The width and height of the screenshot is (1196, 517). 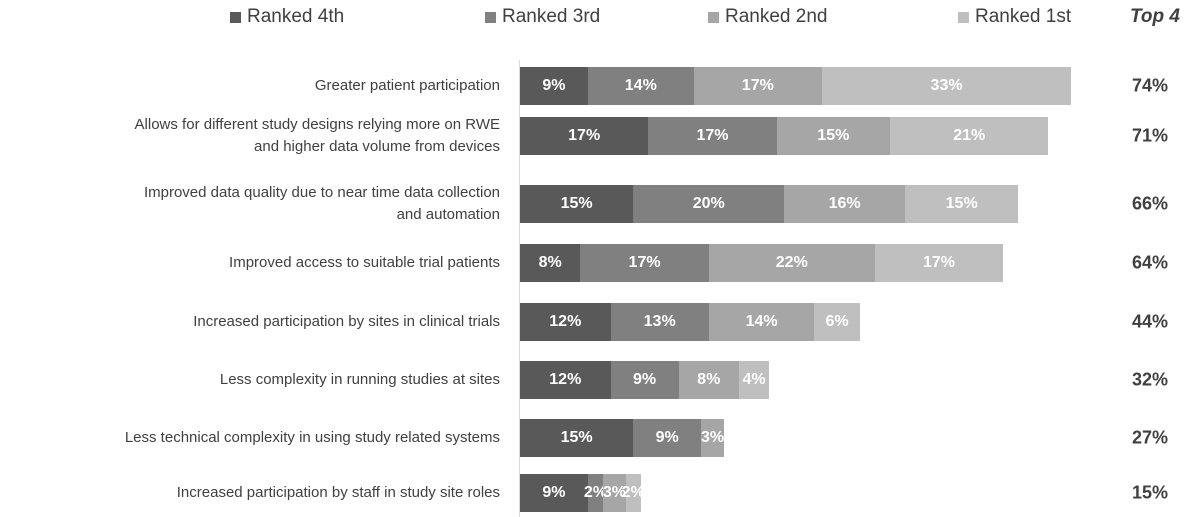 I want to click on legend-label: Ranked 4th, so click(x=296, y=16).